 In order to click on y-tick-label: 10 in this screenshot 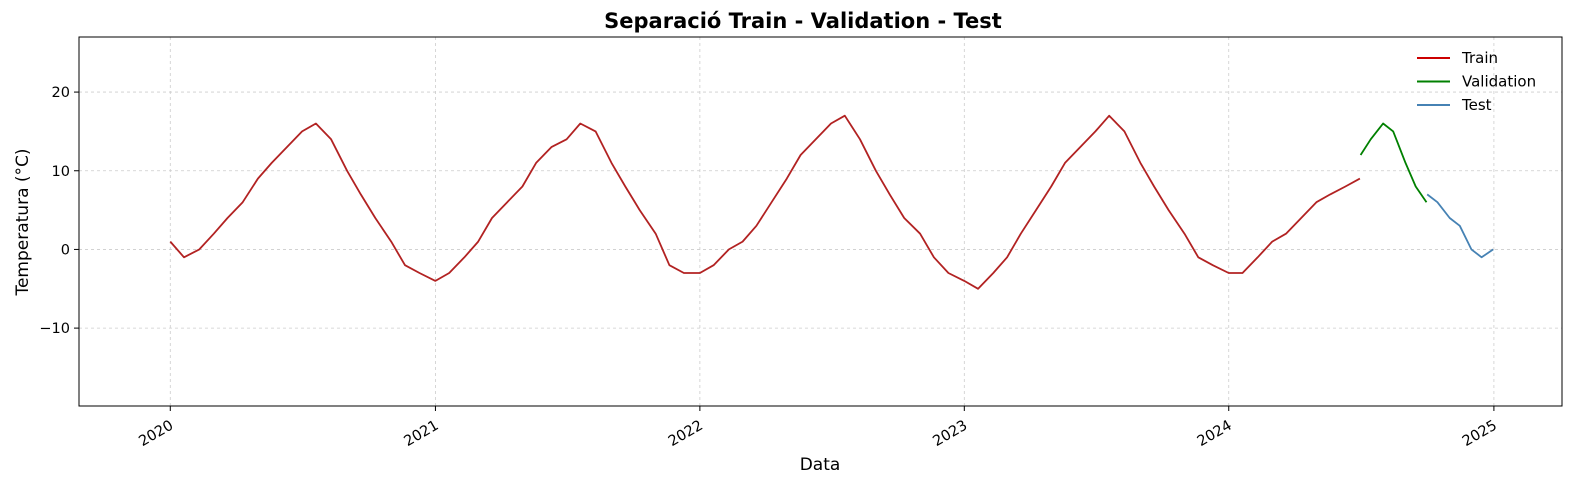, I will do `click(61, 172)`.